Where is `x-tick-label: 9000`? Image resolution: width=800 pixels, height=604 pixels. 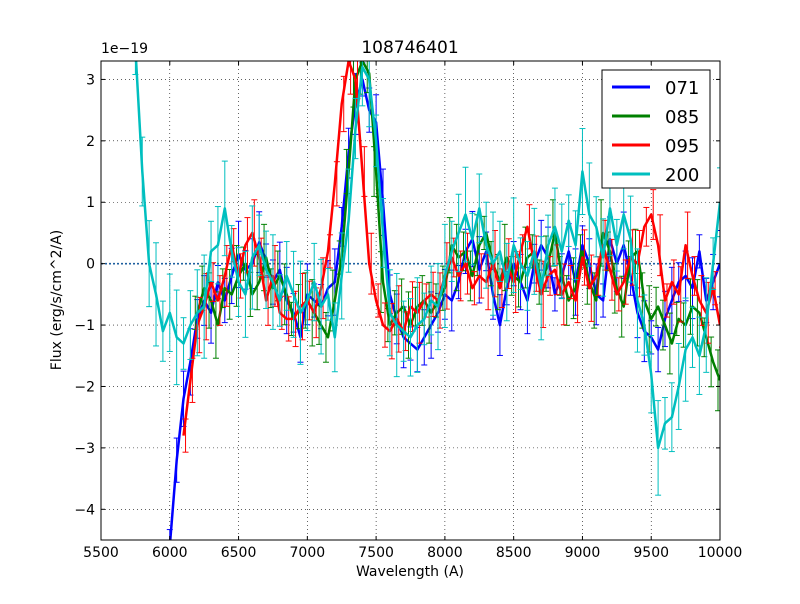 x-tick-label: 9000 is located at coordinates (583, 553).